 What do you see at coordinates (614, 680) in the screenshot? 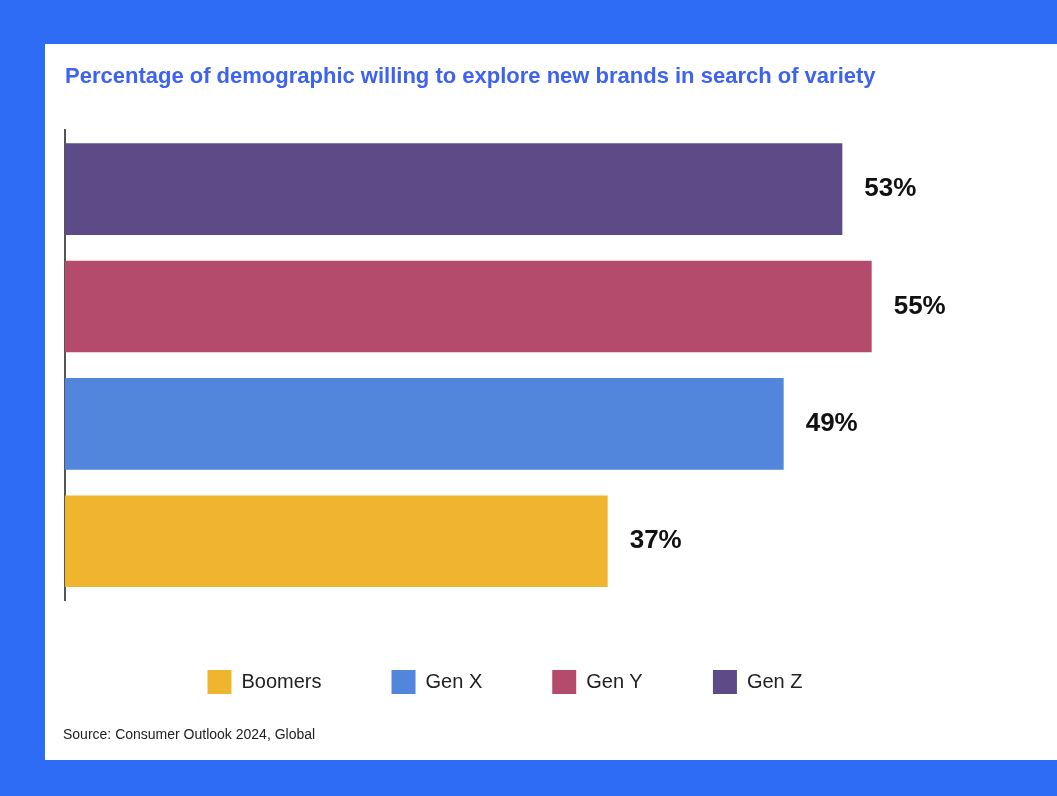
I see `legend-label: Gen Y` at bounding box center [614, 680].